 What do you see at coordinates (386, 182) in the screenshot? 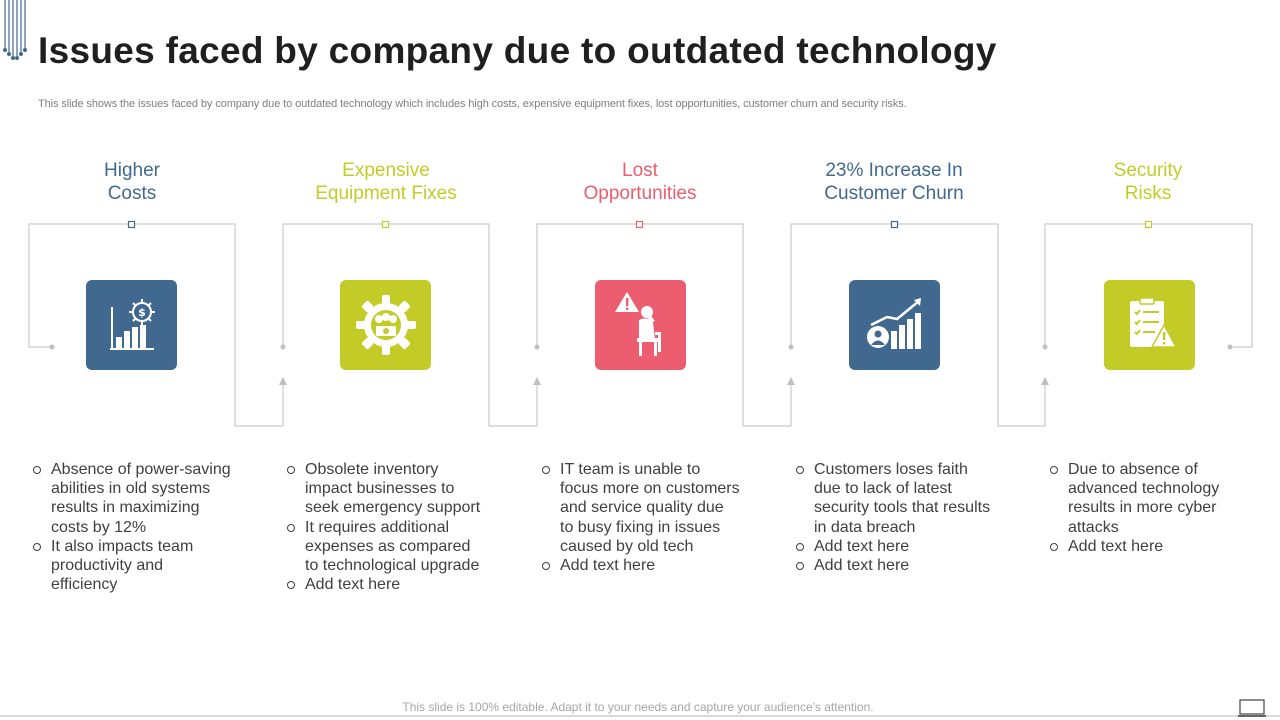
I see `heading-expensive-equipment-fixes: Expensive Equipment Fixes` at bounding box center [386, 182].